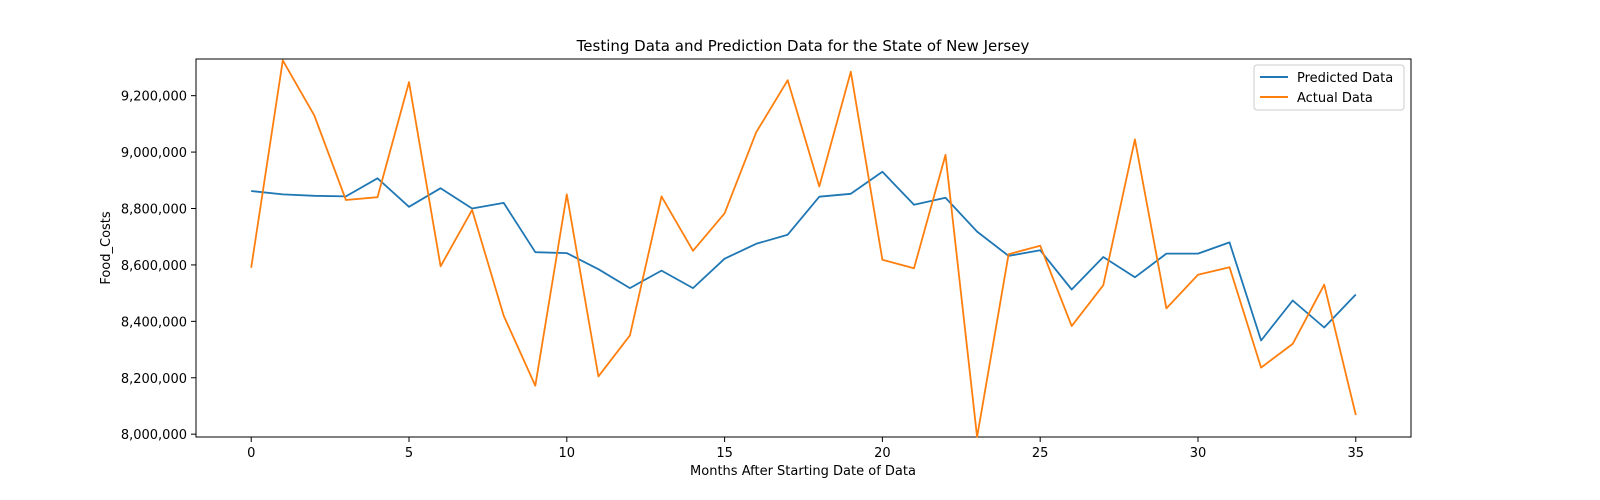 The height and width of the screenshot is (500, 1600). I want to click on x-tick-label: 15, so click(724, 453).